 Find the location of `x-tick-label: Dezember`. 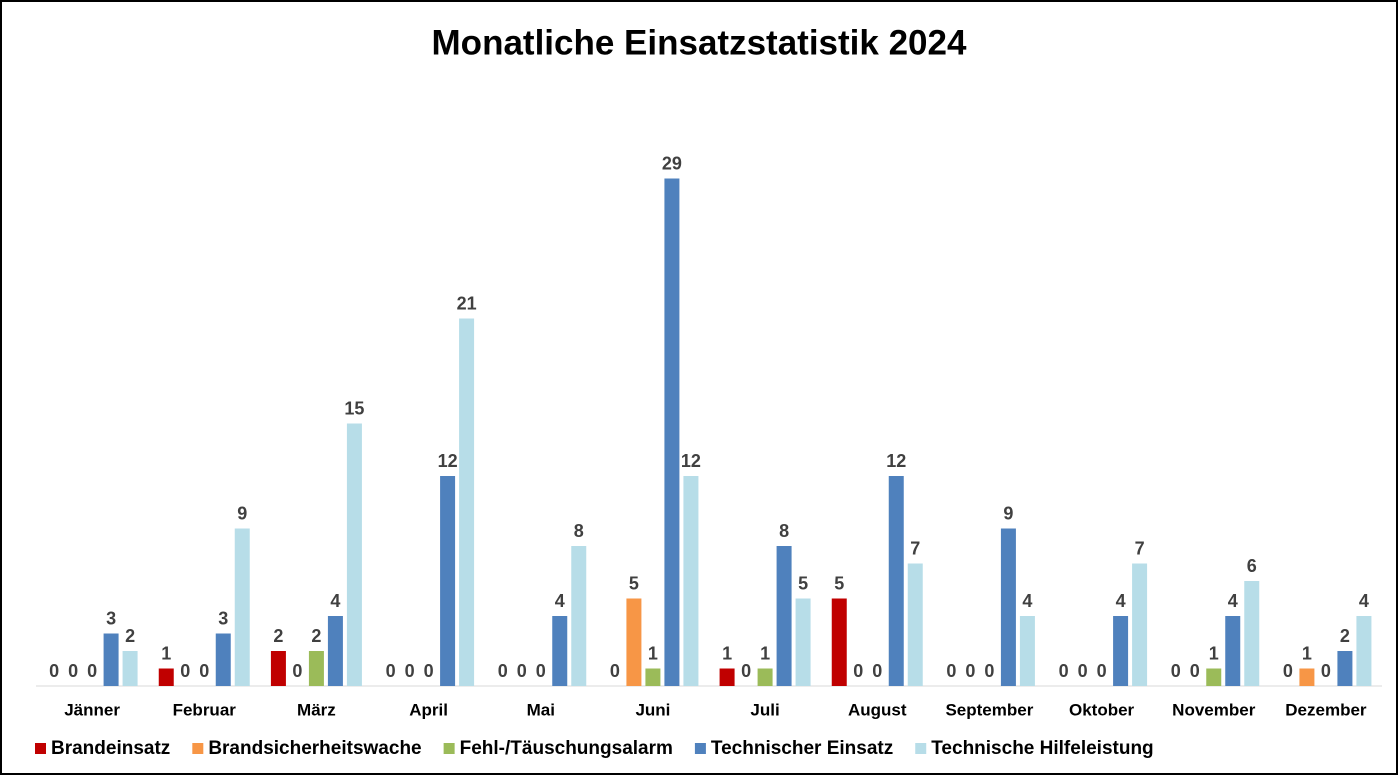

x-tick-label: Dezember is located at coordinates (1326, 709).